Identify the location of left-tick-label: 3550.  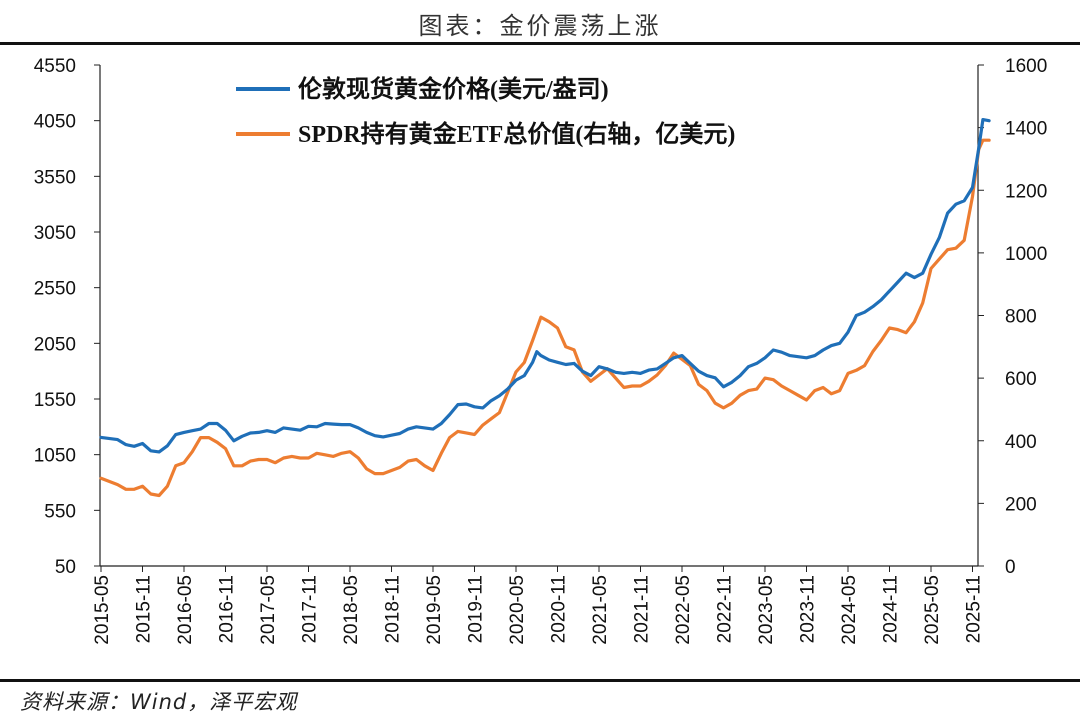
(55, 177).